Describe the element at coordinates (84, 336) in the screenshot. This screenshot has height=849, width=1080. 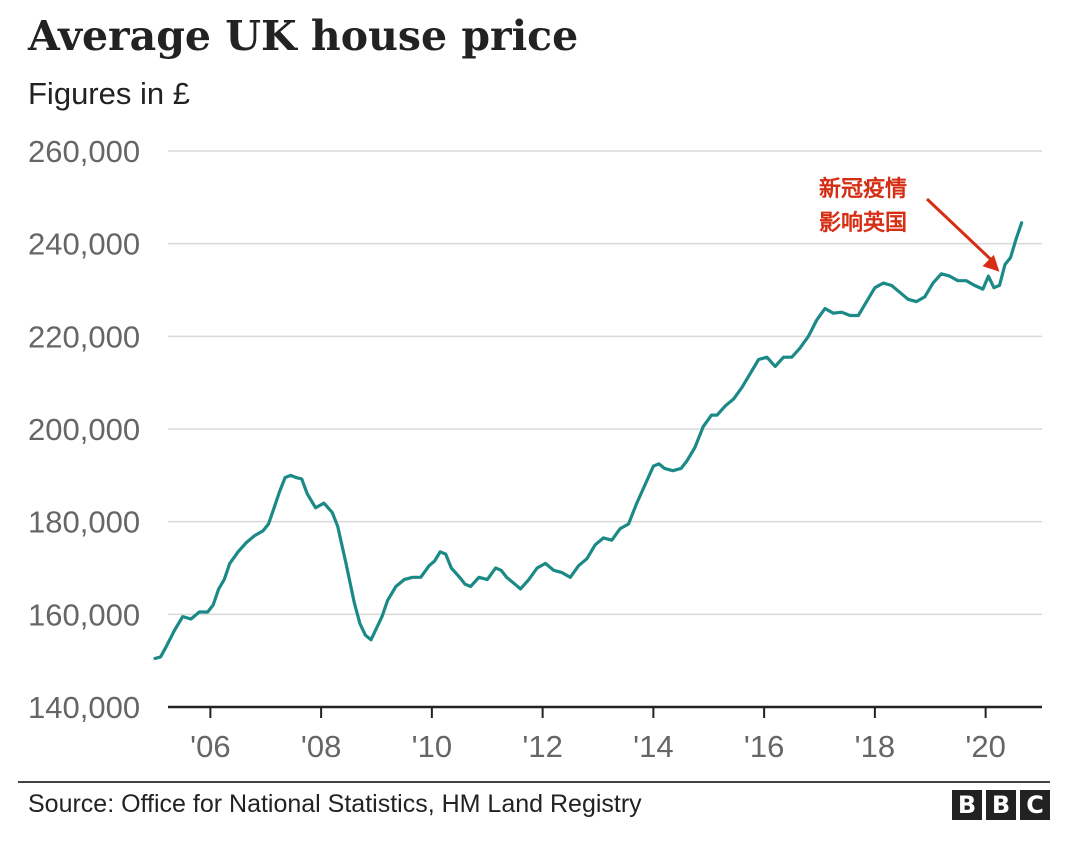
I see `y-tick-label: 220,000` at that location.